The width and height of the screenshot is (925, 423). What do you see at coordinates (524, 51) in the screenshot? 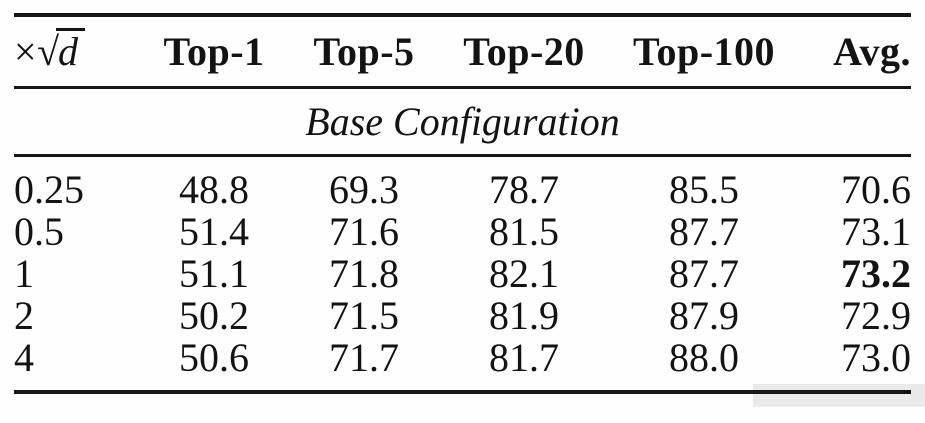
I see `column-header-top20: Top-20` at bounding box center [524, 51].